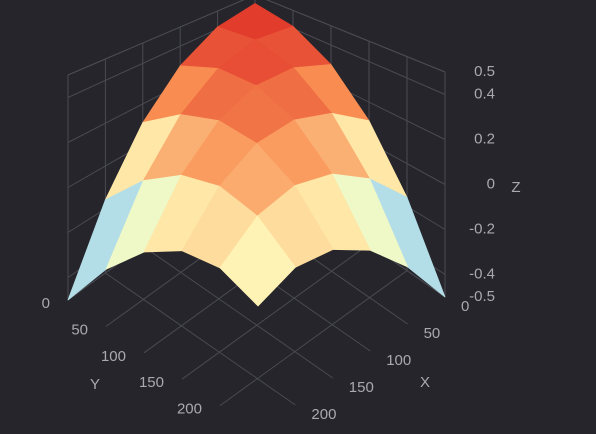  What do you see at coordinates (151, 382) in the screenshot?
I see `y-tick-label: 150` at bounding box center [151, 382].